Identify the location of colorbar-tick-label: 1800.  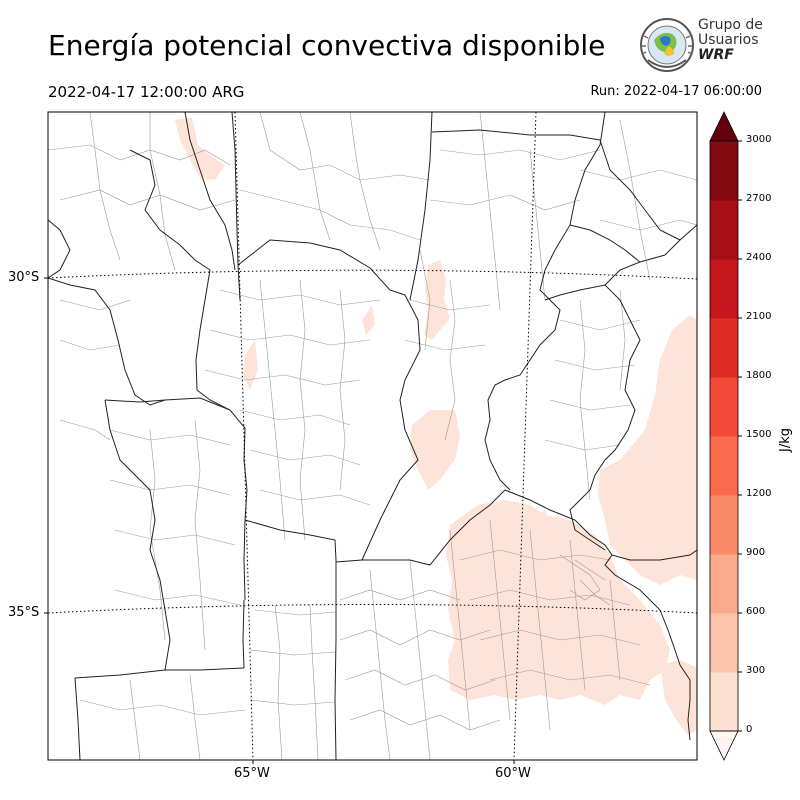
(759, 375).